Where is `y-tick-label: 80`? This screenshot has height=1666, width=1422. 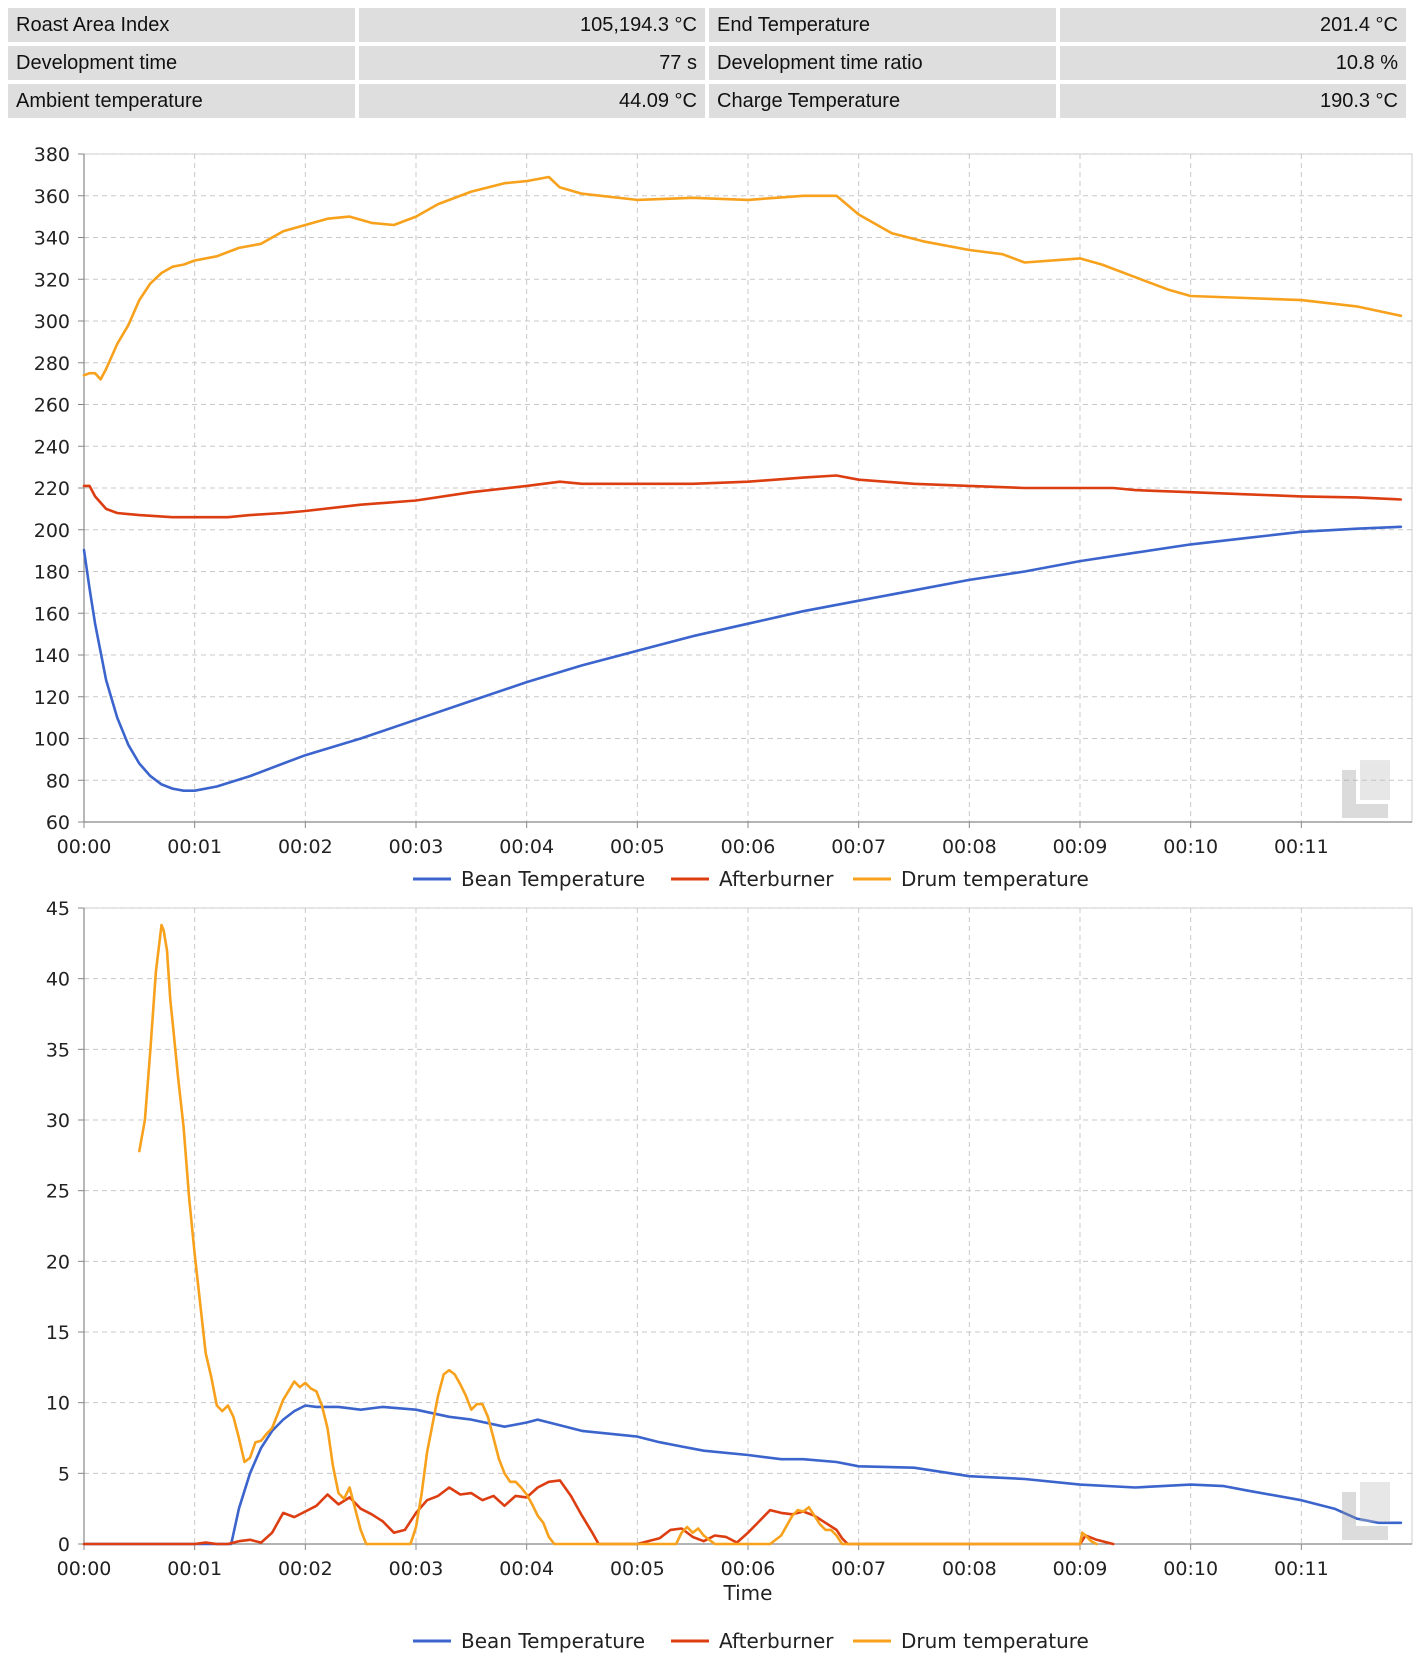 y-tick-label: 80 is located at coordinates (58, 781).